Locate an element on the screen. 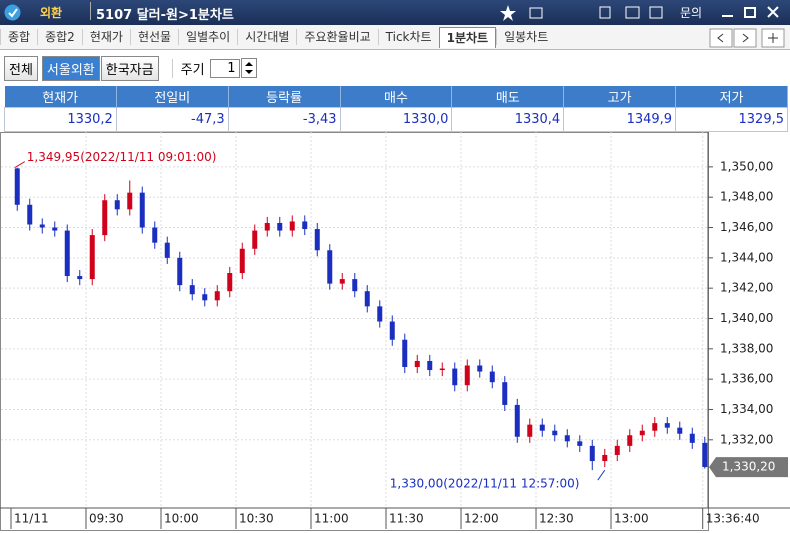 This screenshot has width=790, height=533. y-tick-label: 1,344,00 is located at coordinates (746, 257).